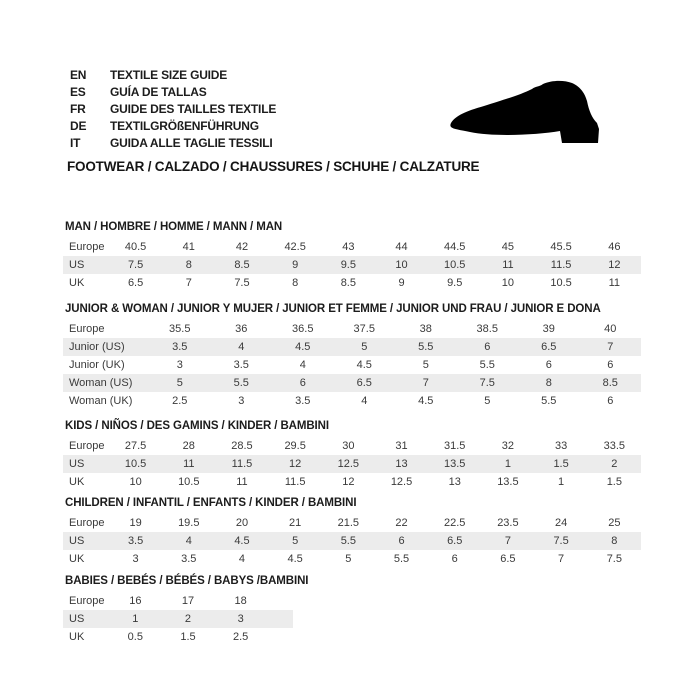 The height and width of the screenshot is (700, 700). Describe the element at coordinates (193, 109) in the screenshot. I see `language-text: GUIDE DES TAILLES TEXTILE` at that location.